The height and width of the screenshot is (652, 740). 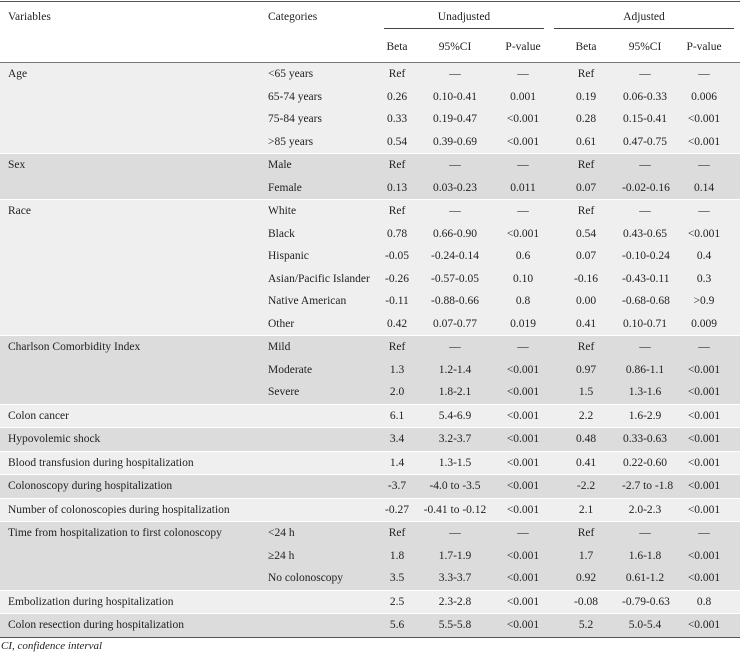 What do you see at coordinates (29, 17) in the screenshot?
I see `header-variables: Variables` at bounding box center [29, 17].